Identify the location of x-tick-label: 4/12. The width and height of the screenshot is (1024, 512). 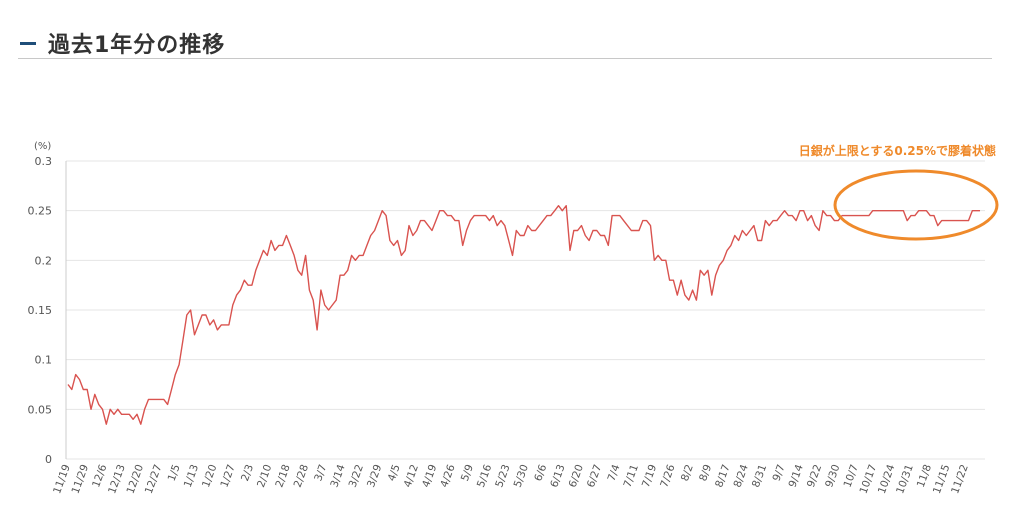
(411, 476).